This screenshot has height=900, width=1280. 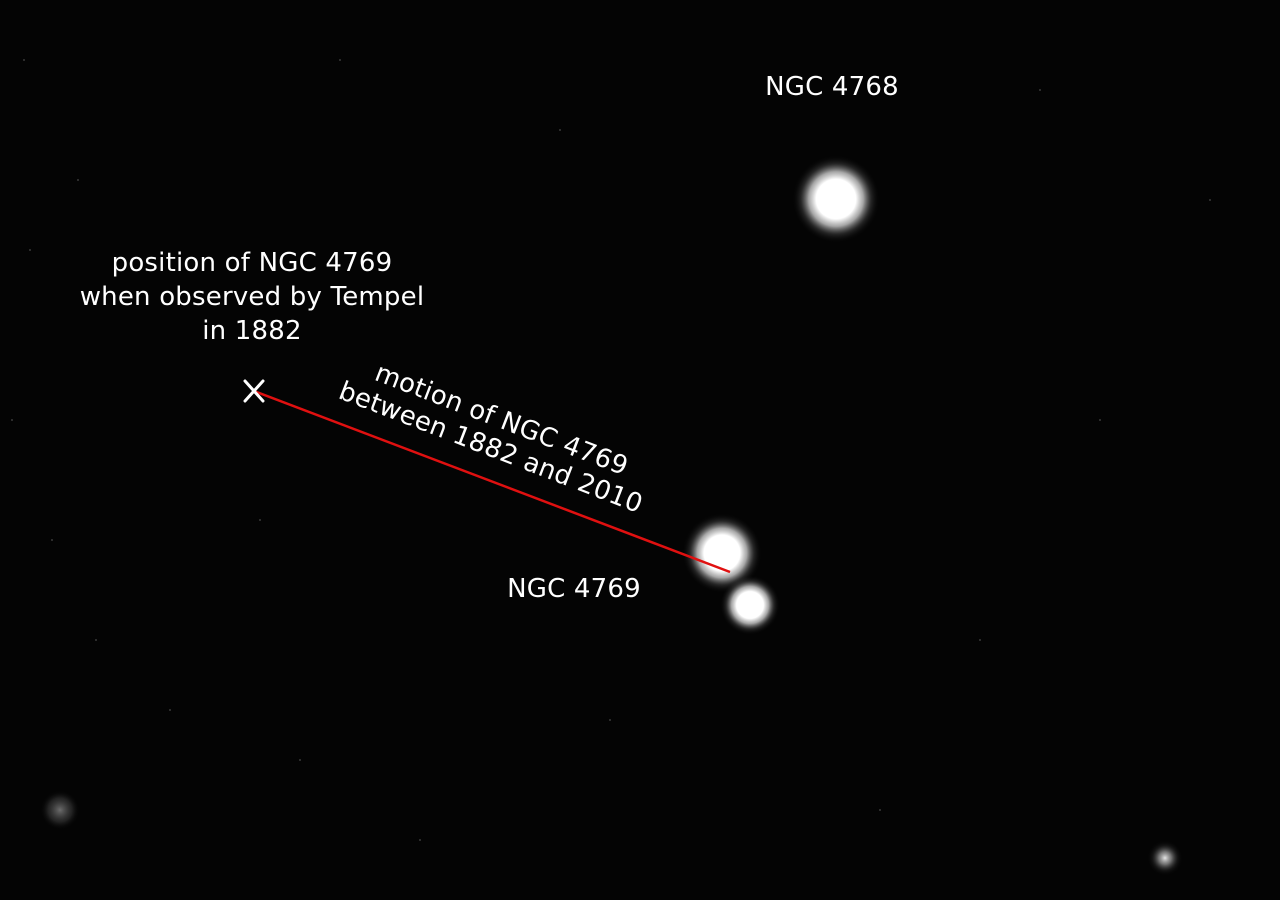 I want to click on label-tempel-position-line2: when observed by Tempel, so click(x=252, y=297).